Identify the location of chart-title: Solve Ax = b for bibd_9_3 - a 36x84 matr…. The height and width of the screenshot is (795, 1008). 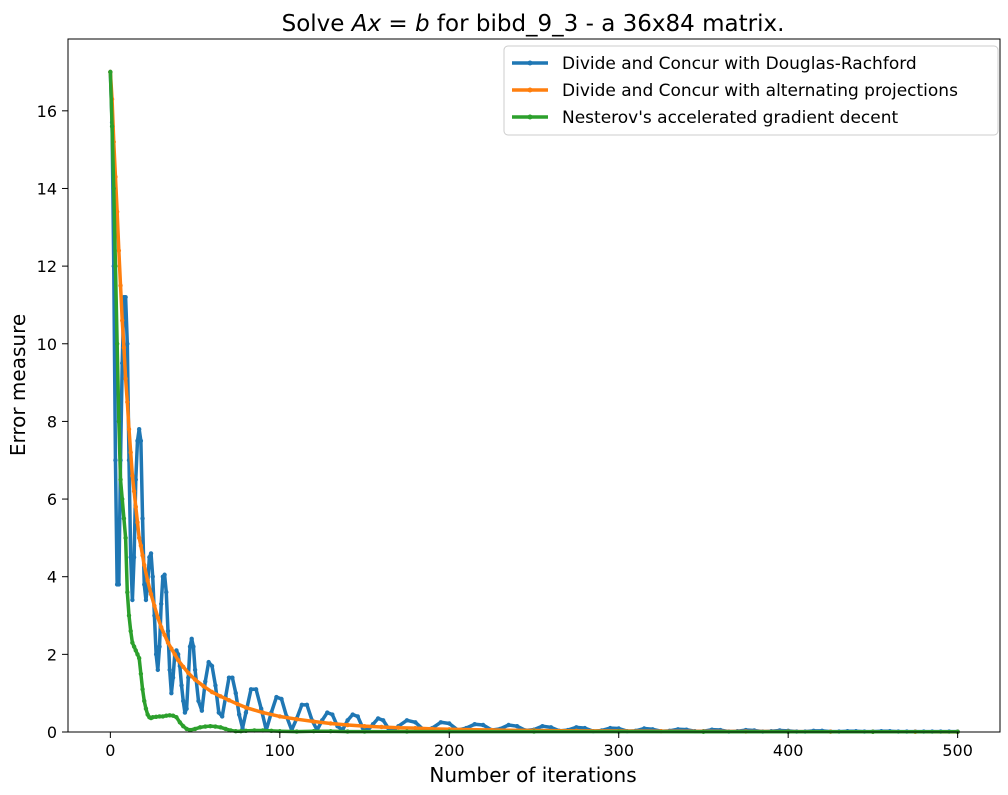
(533, 24).